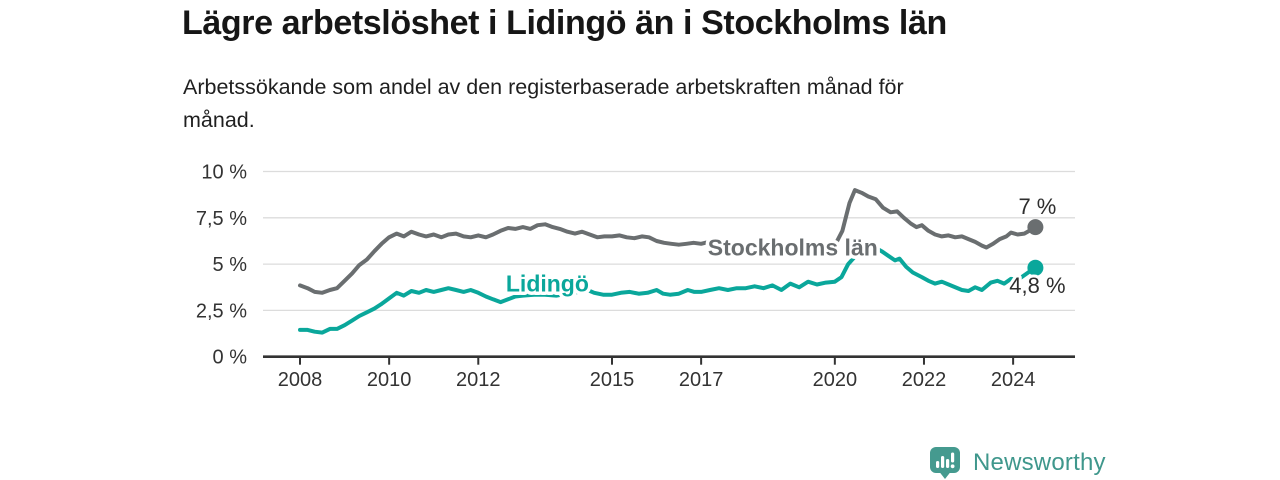 The width and height of the screenshot is (1280, 480). I want to click on series-end-value-label-lidingo: 4,8 %, so click(1037, 285).